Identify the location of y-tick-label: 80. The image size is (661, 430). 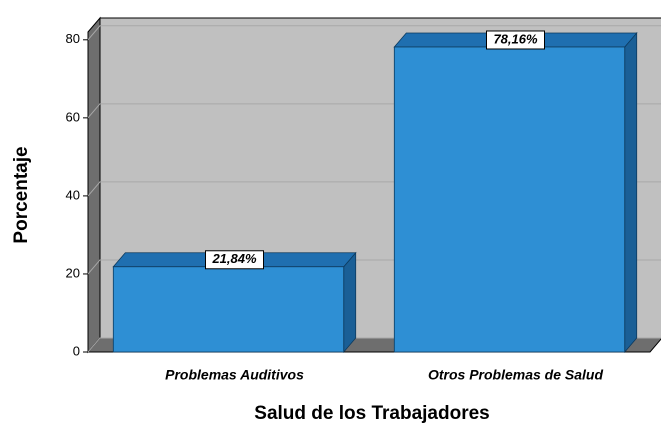
(73, 38).